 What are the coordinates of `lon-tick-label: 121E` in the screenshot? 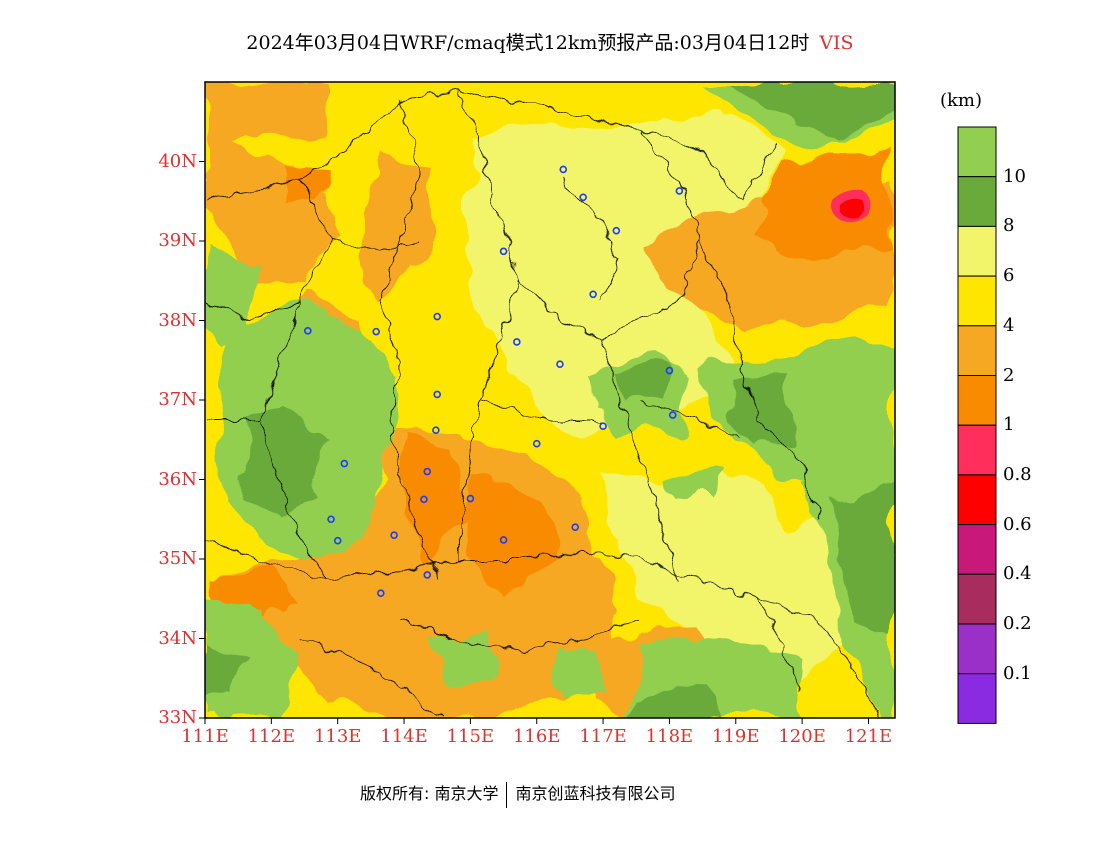 It's located at (868, 736).